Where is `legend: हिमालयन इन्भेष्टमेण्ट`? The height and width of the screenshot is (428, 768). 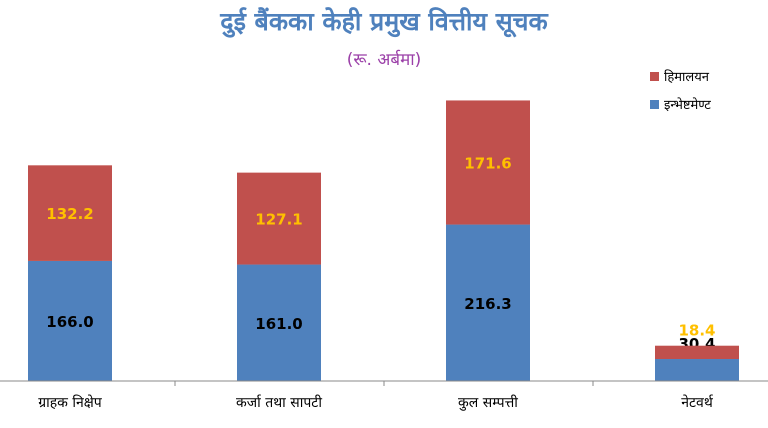 legend: हिमालयन इन्भेष्टमेण्ट is located at coordinates (680, 94).